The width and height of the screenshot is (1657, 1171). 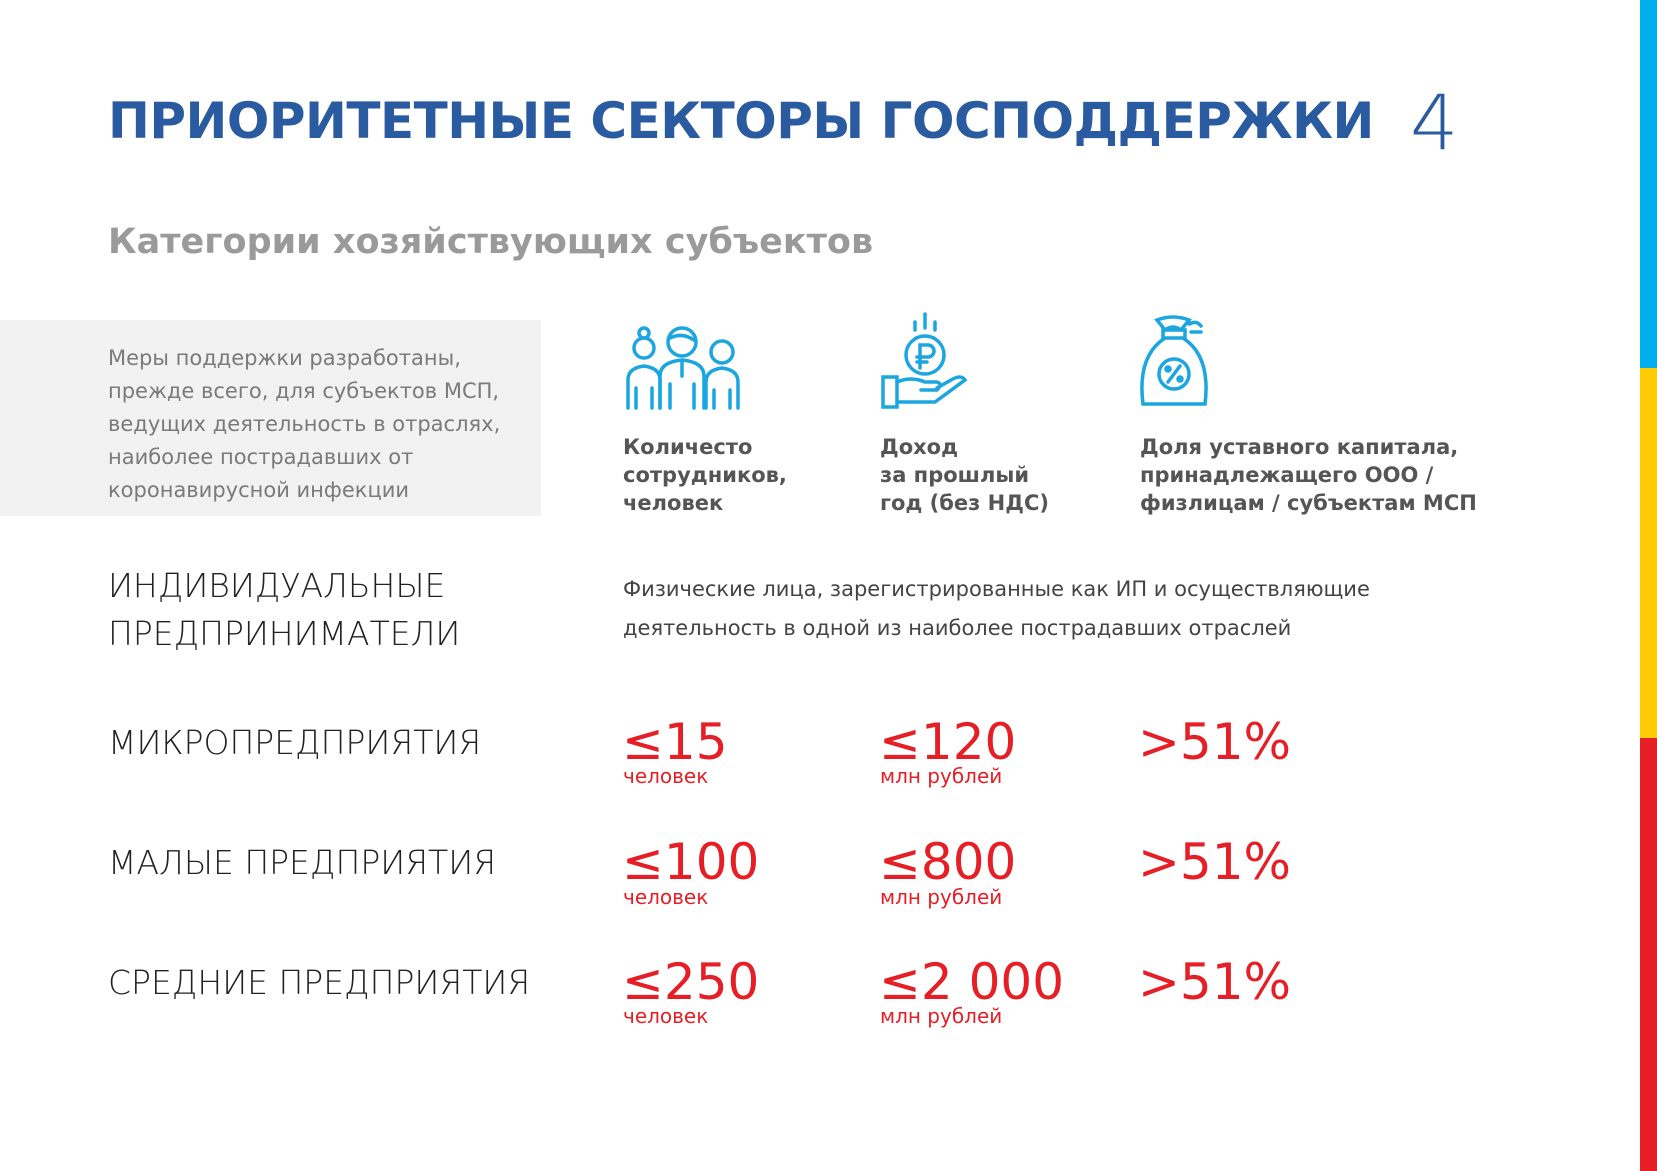 What do you see at coordinates (688, 447) in the screenshot?
I see `label-line: Количесто` at bounding box center [688, 447].